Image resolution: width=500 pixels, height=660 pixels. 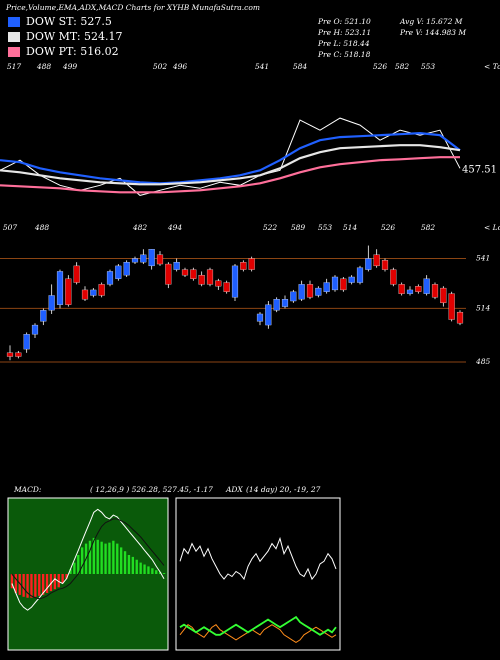 What do you see at coordinates (72, 51) in the screenshot?
I see `legend-label: DOW PT: 516.02` at bounding box center [72, 51].